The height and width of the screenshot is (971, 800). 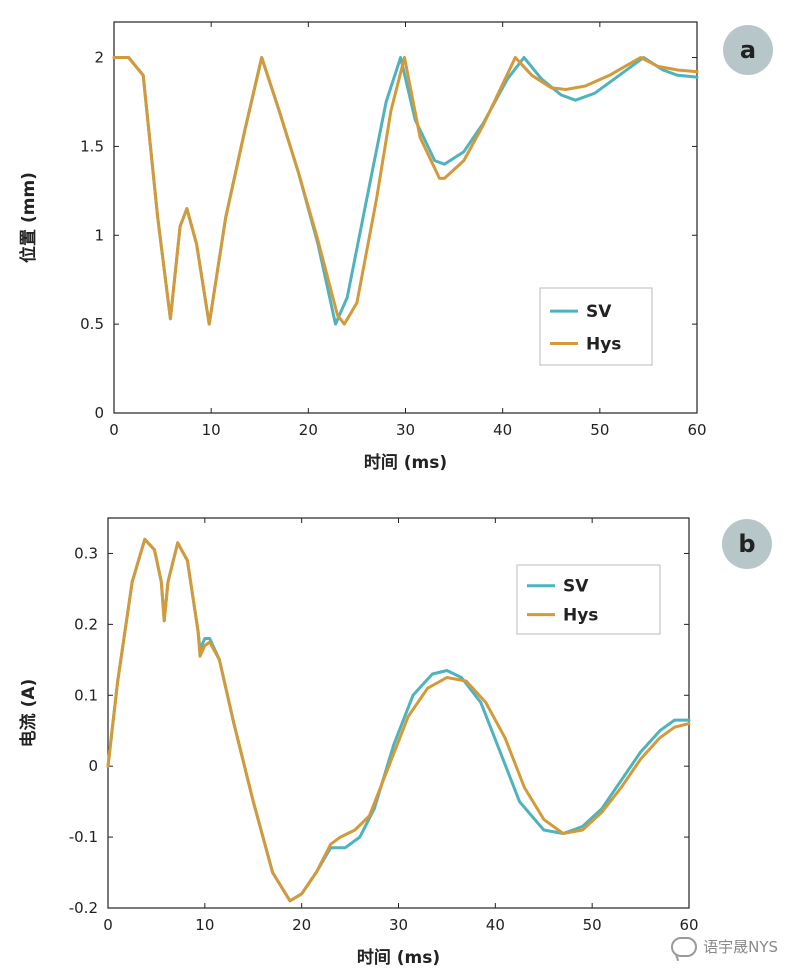 I want to click on watermark-text: 语宇晟NYS, so click(x=740, y=947).